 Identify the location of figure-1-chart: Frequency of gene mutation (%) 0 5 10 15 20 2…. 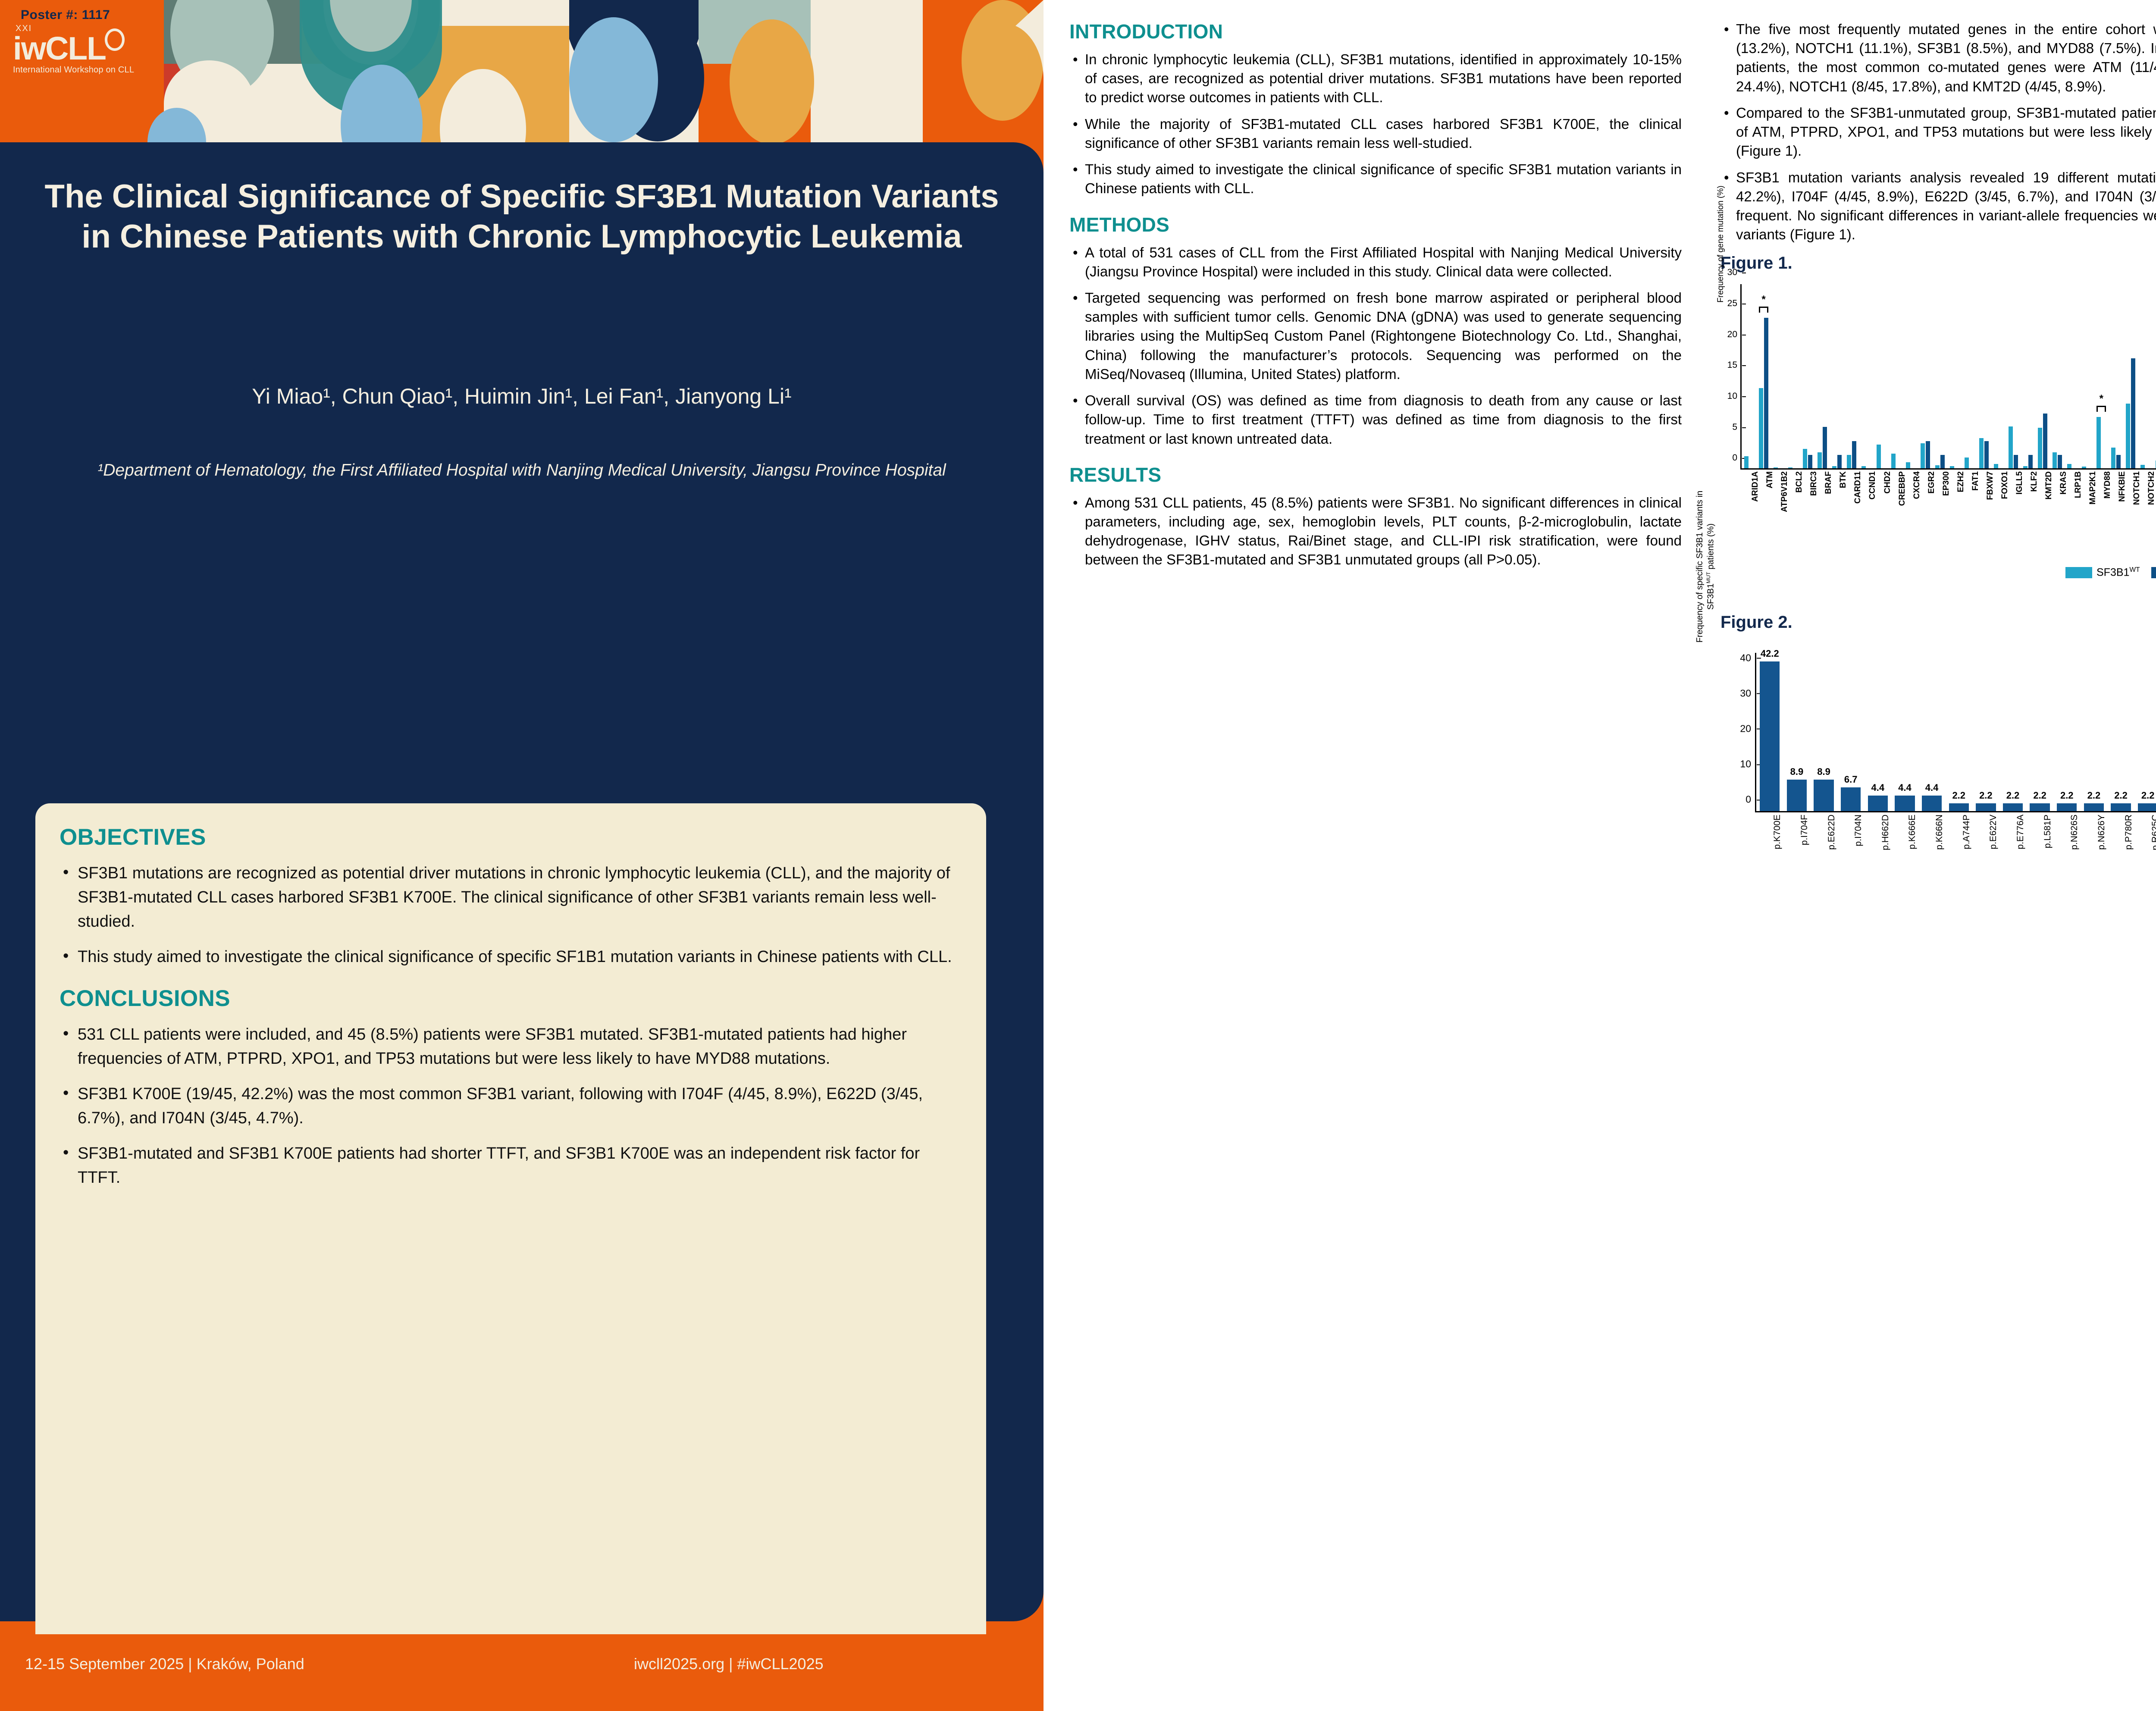
(1936, 390).